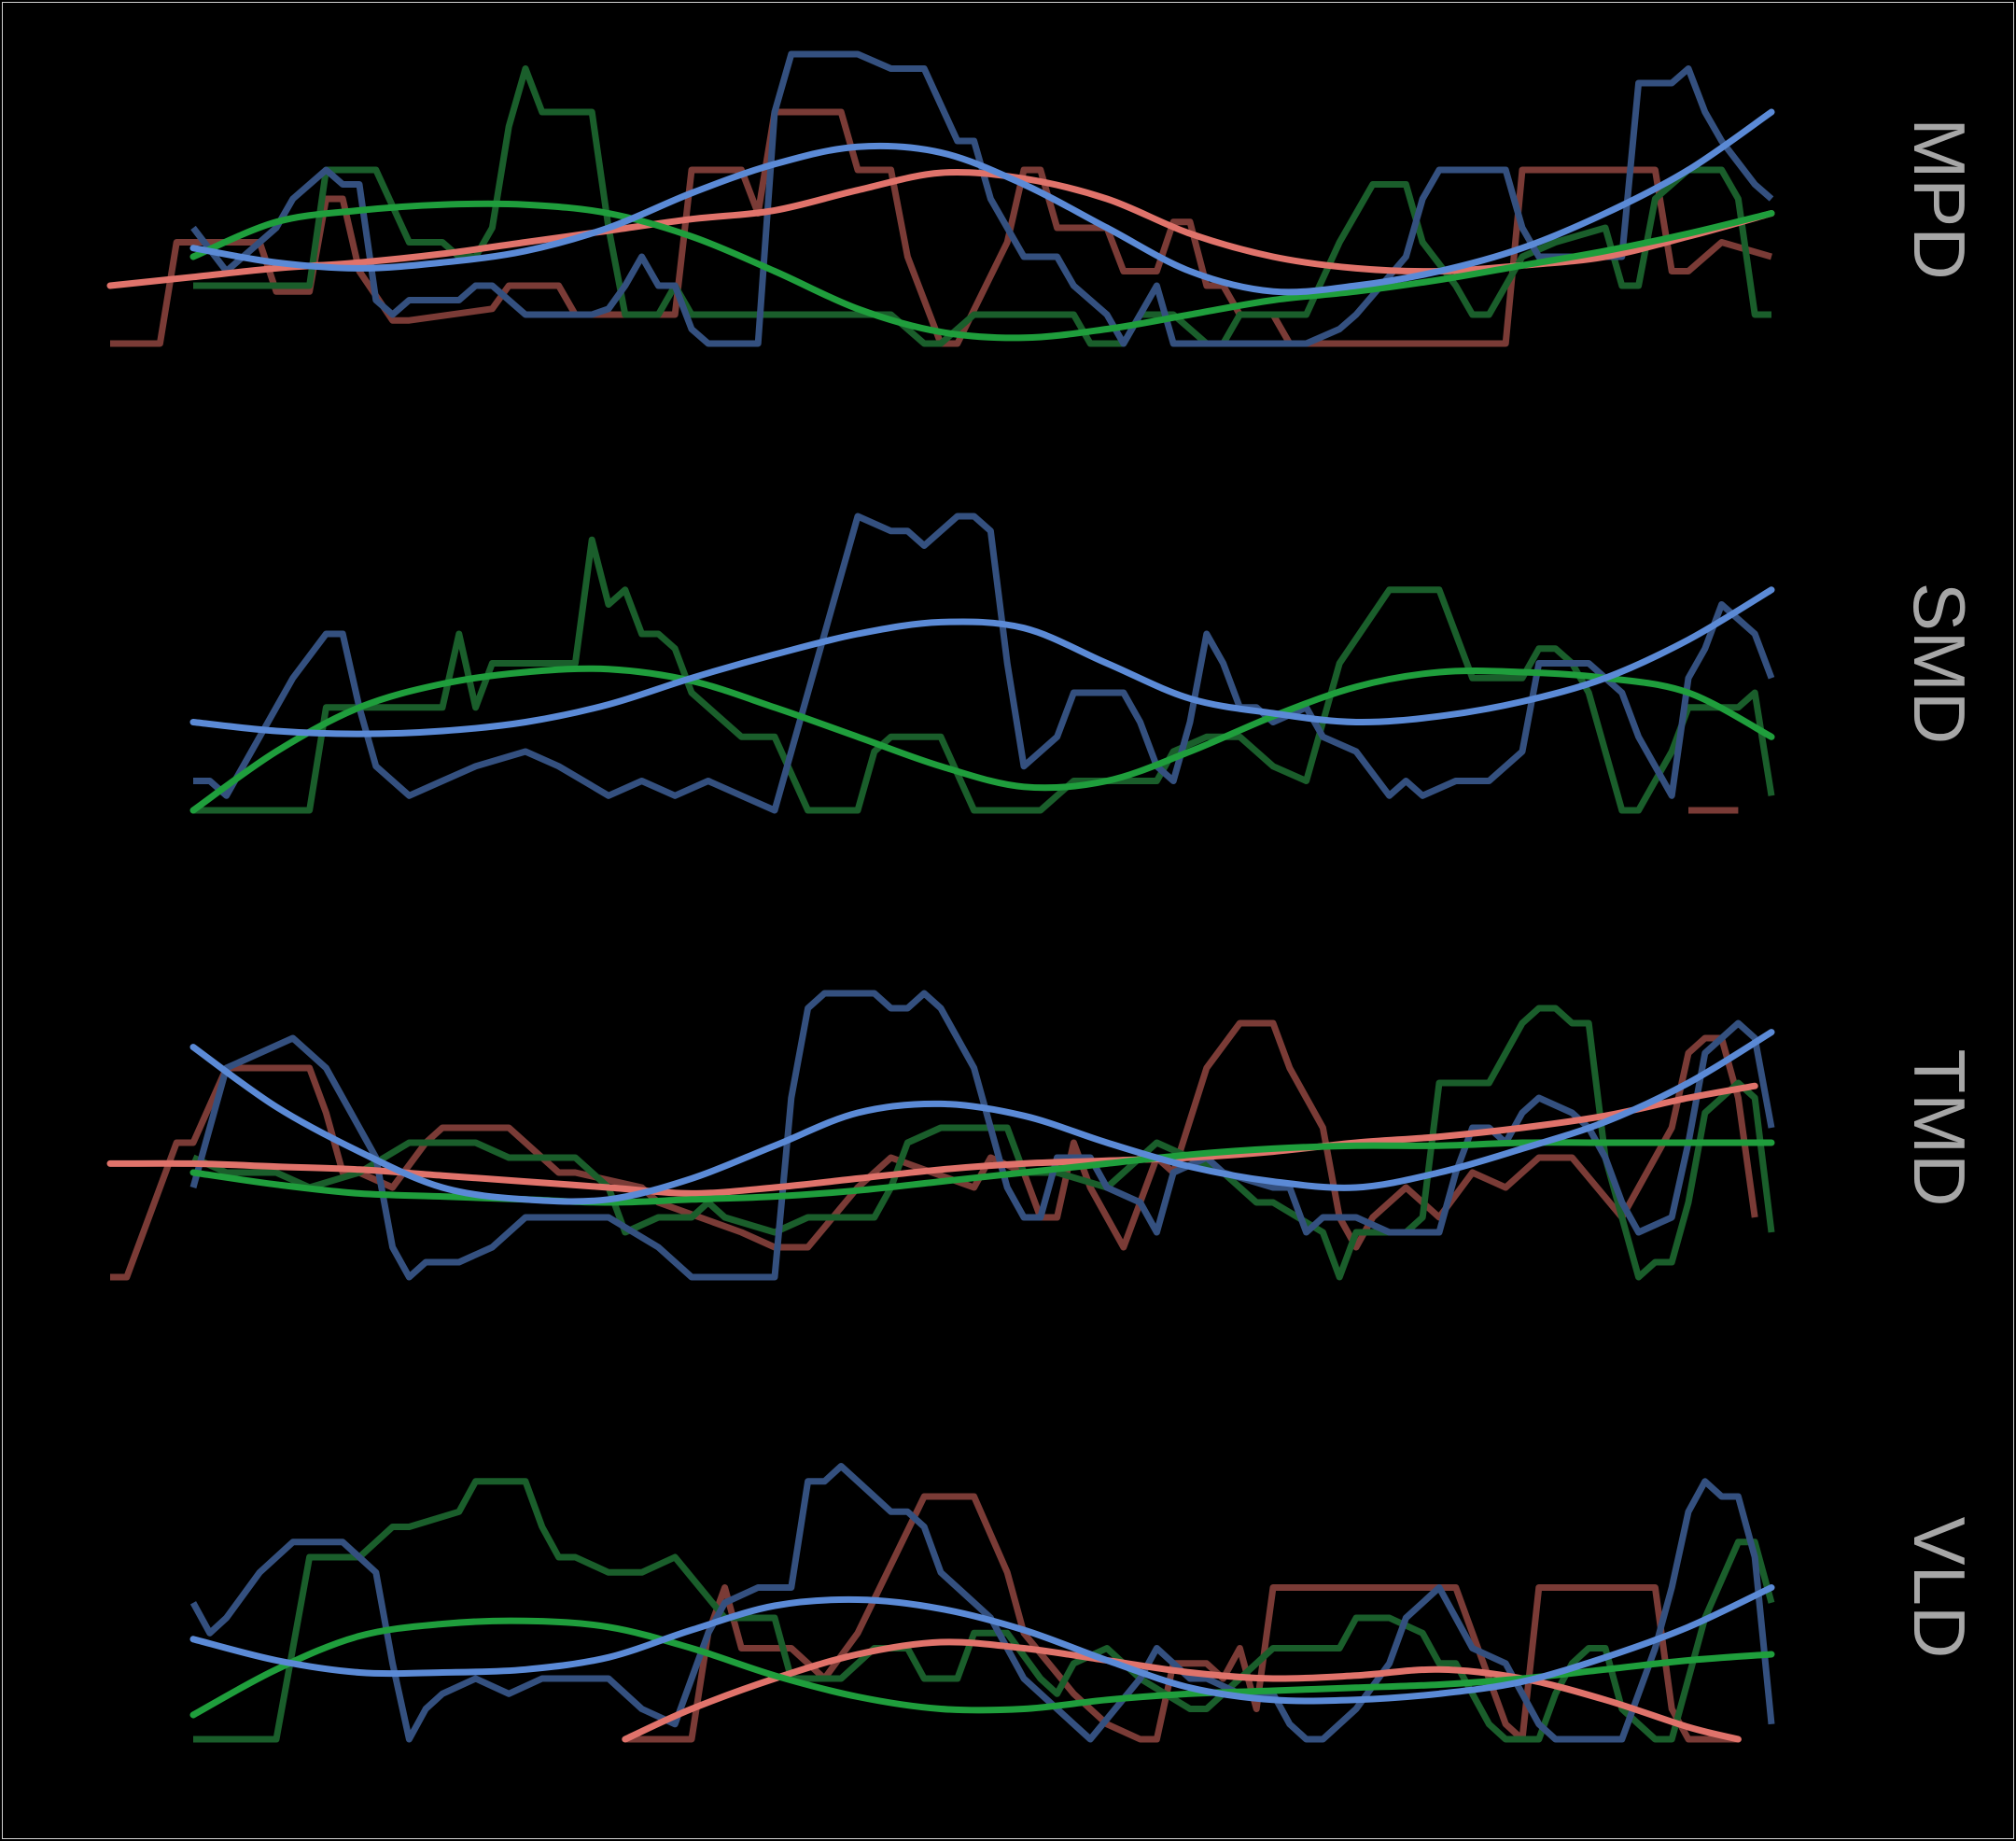  I want to click on facet-vld: VLD, so click(1085, 1603).